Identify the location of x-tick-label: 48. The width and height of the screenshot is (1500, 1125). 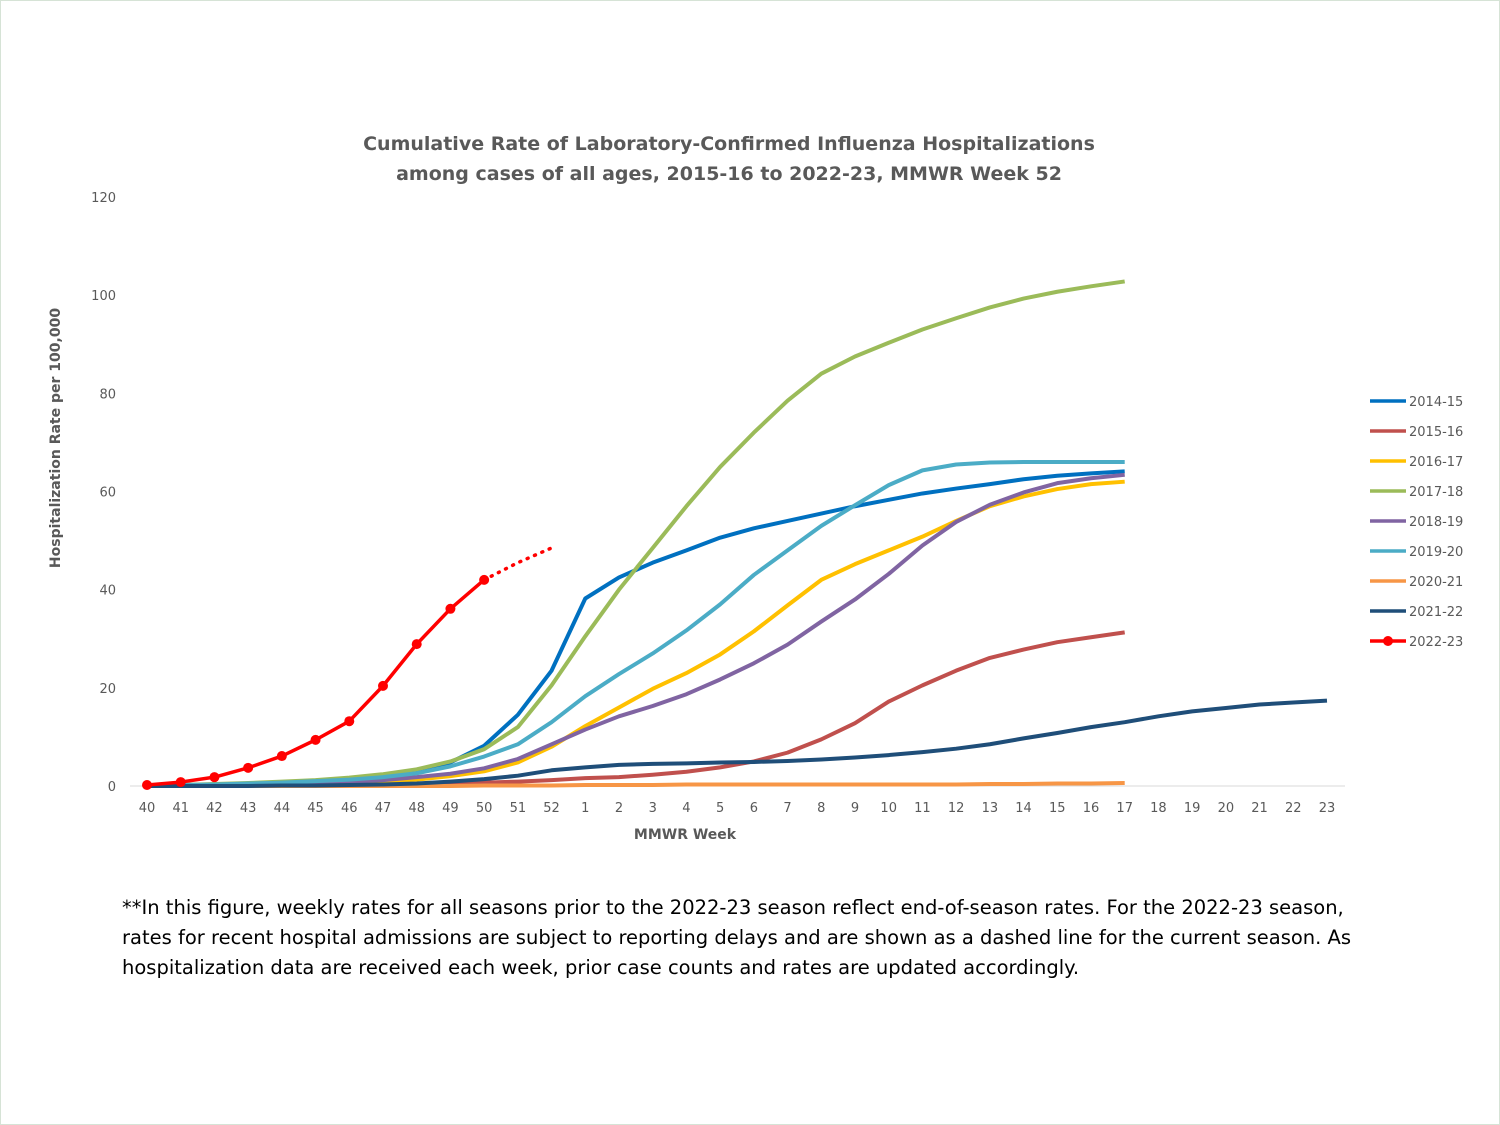
(416, 808).